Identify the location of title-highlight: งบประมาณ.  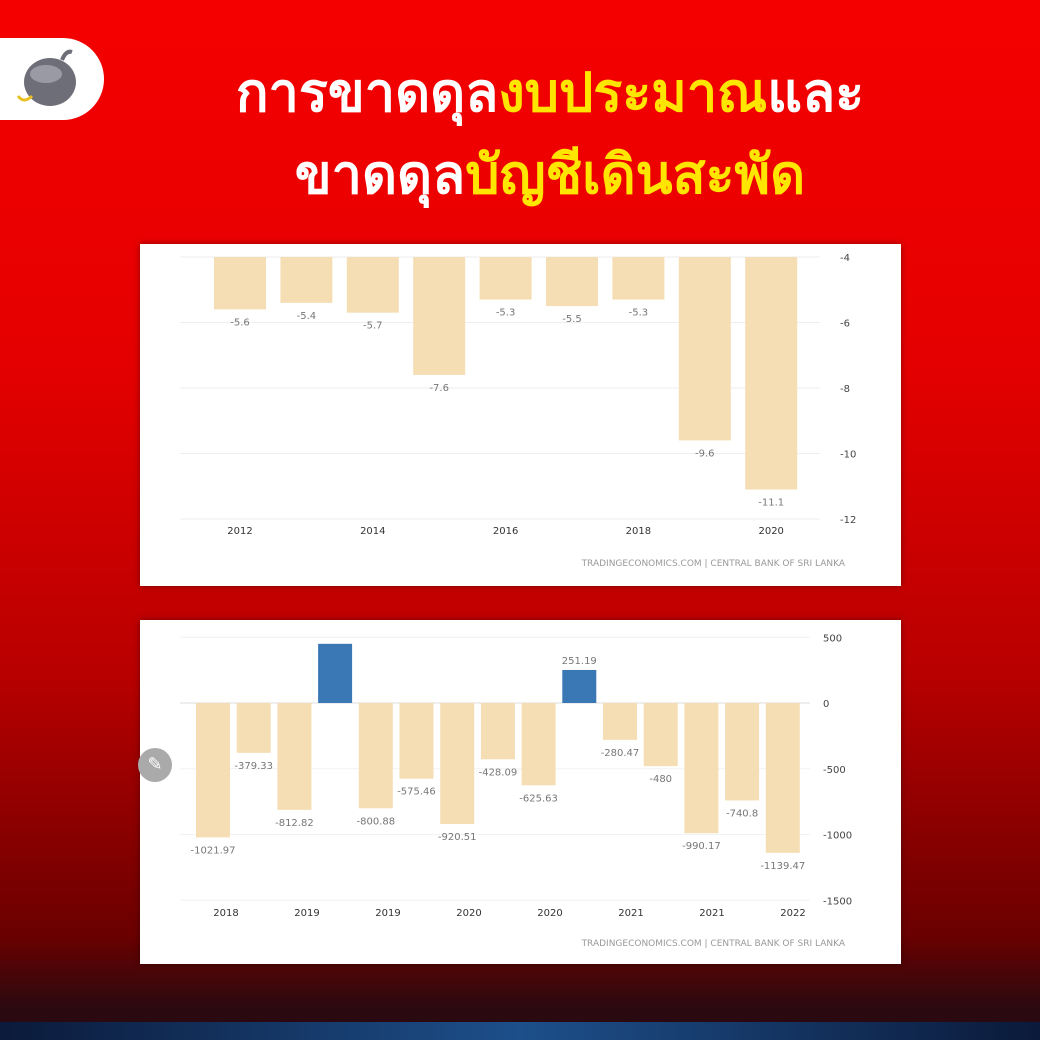
(633, 92).